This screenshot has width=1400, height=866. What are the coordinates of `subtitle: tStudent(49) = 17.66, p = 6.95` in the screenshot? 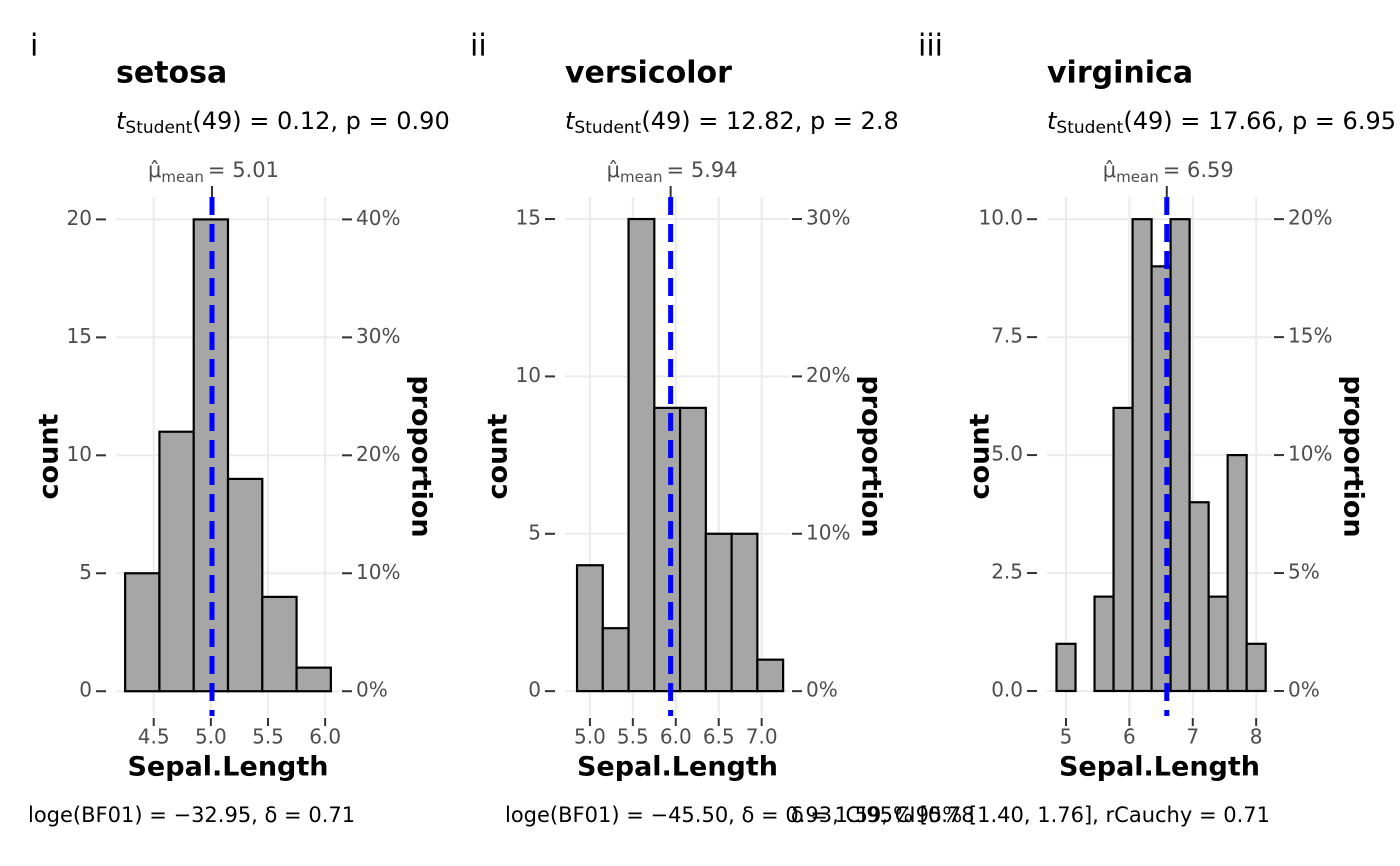 It's located at (1221, 122).